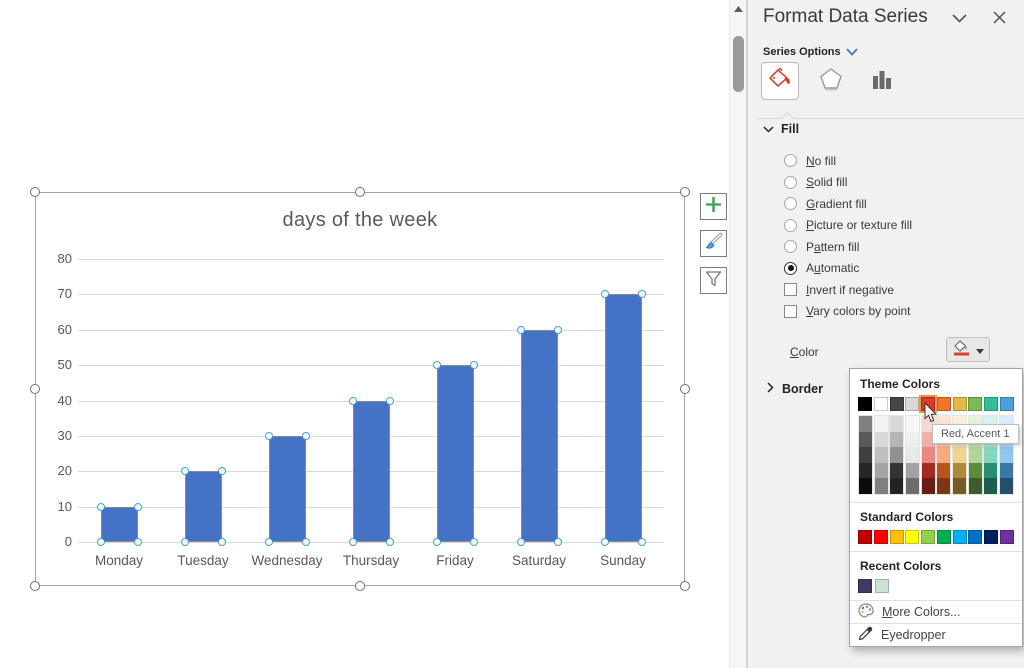  What do you see at coordinates (795, 389) in the screenshot?
I see `border-section-header: Border` at bounding box center [795, 389].